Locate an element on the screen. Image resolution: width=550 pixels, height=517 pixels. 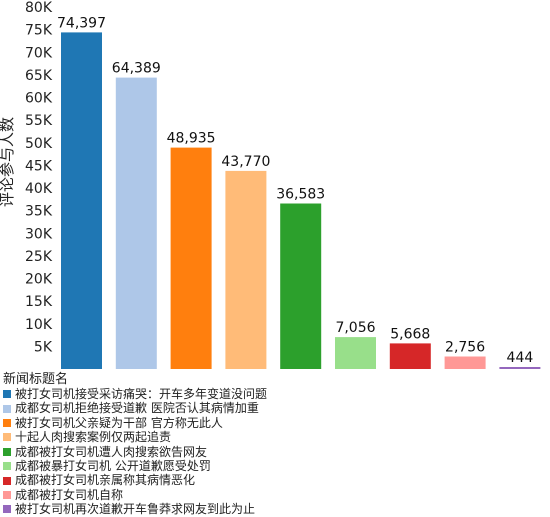
y-tick-label: 35K is located at coordinates (39, 212).